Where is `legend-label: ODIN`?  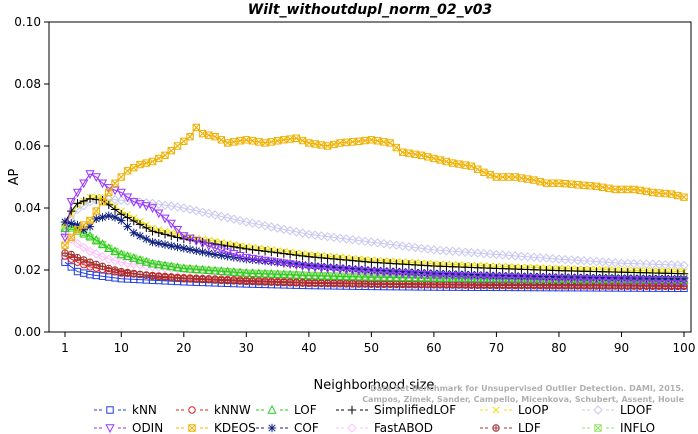
legend-label: ODIN is located at coordinates (147, 427).